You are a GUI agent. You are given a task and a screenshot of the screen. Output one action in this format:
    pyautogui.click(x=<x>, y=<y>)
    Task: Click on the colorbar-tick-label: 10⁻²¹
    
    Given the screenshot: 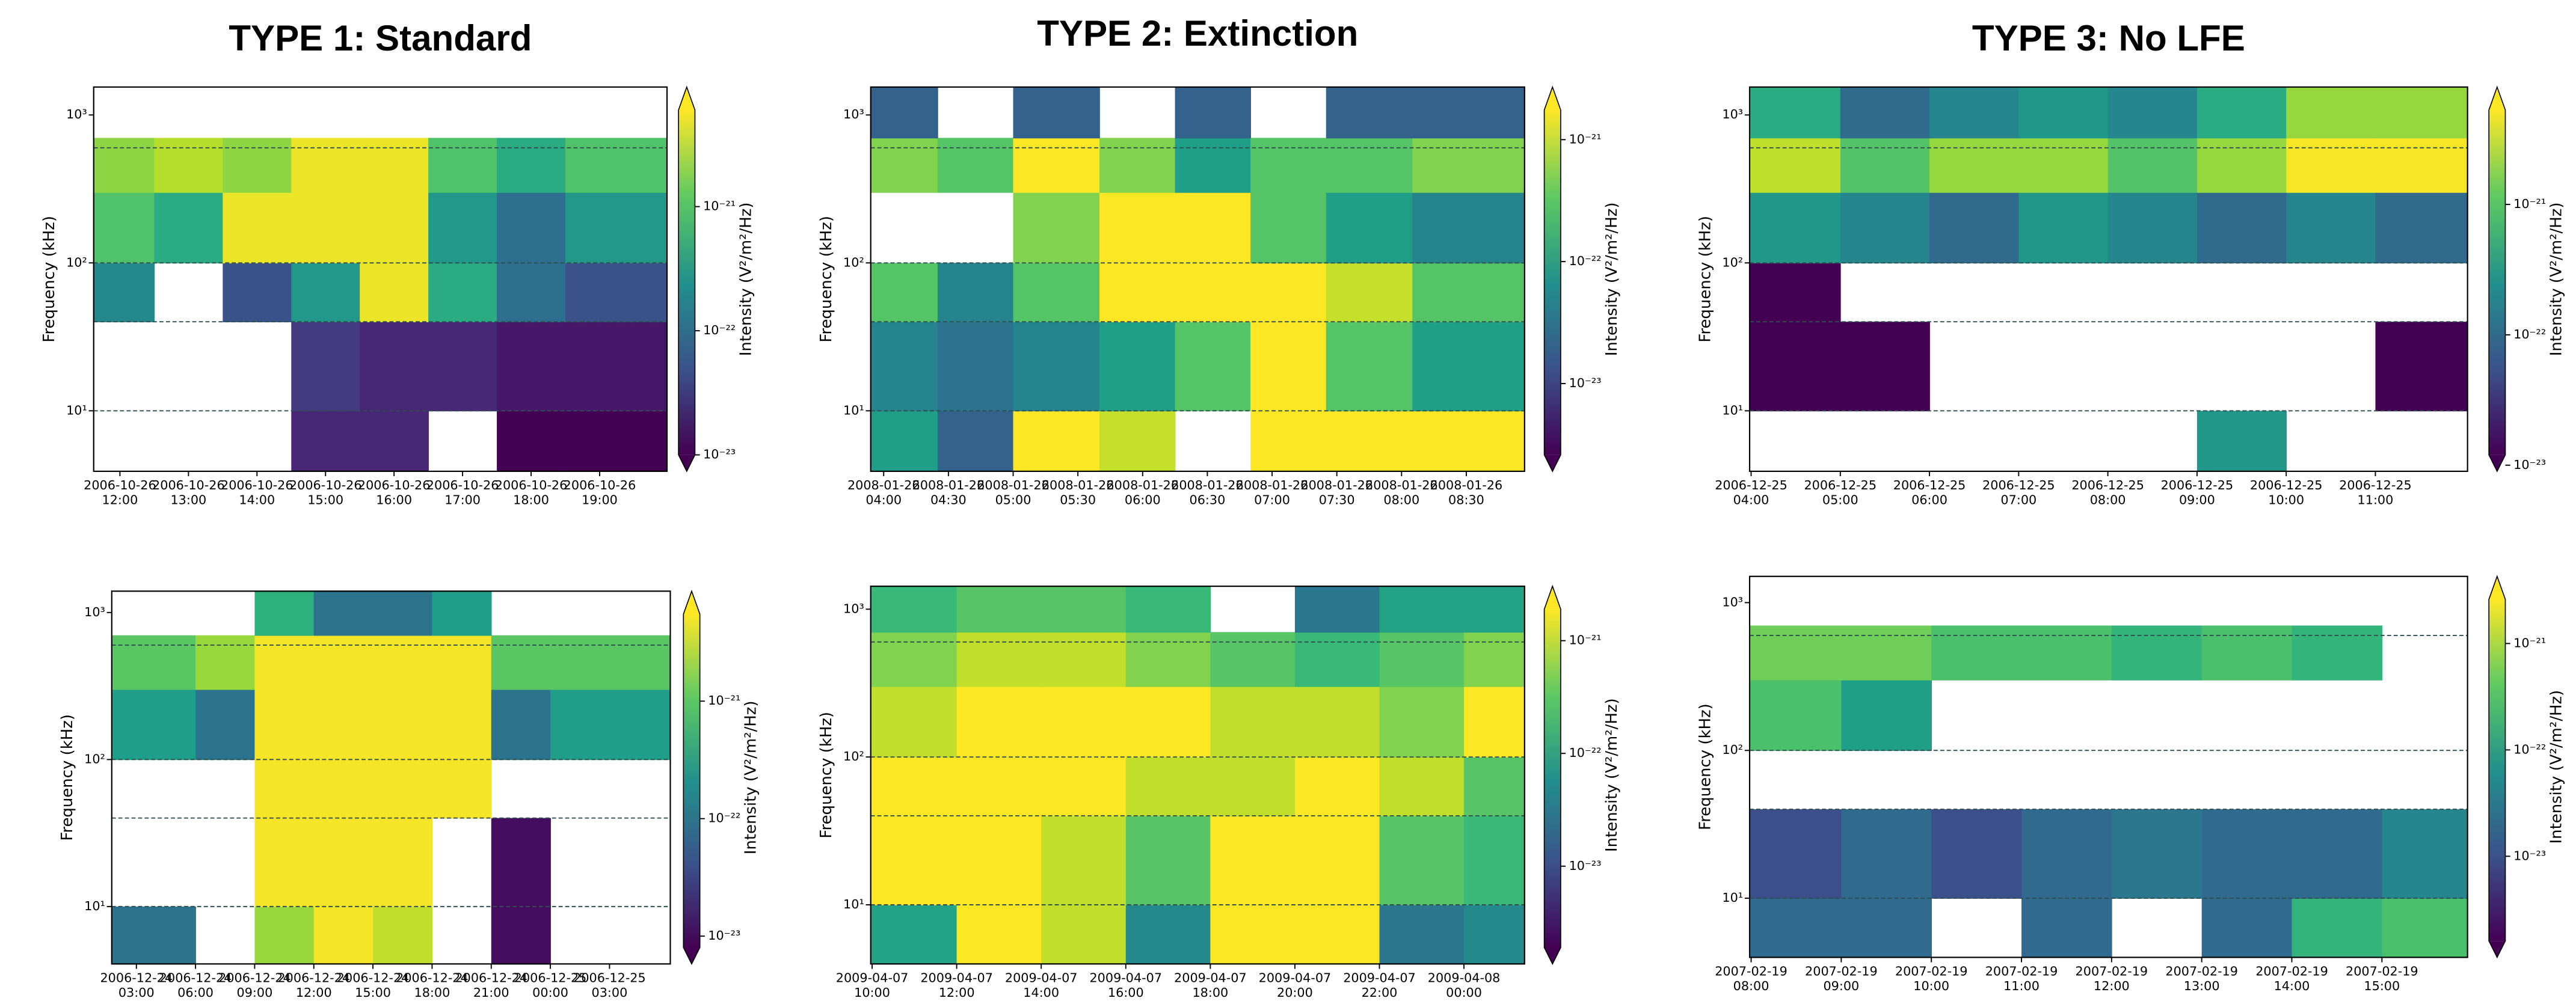 What is the action you would take?
    pyautogui.click(x=719, y=206)
    